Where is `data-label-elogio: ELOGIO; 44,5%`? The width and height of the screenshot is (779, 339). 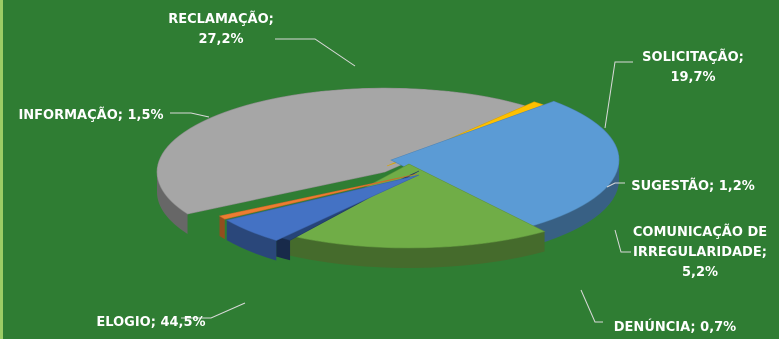
data-label-elogio: ELOGIO; 44,5% is located at coordinates (150, 322).